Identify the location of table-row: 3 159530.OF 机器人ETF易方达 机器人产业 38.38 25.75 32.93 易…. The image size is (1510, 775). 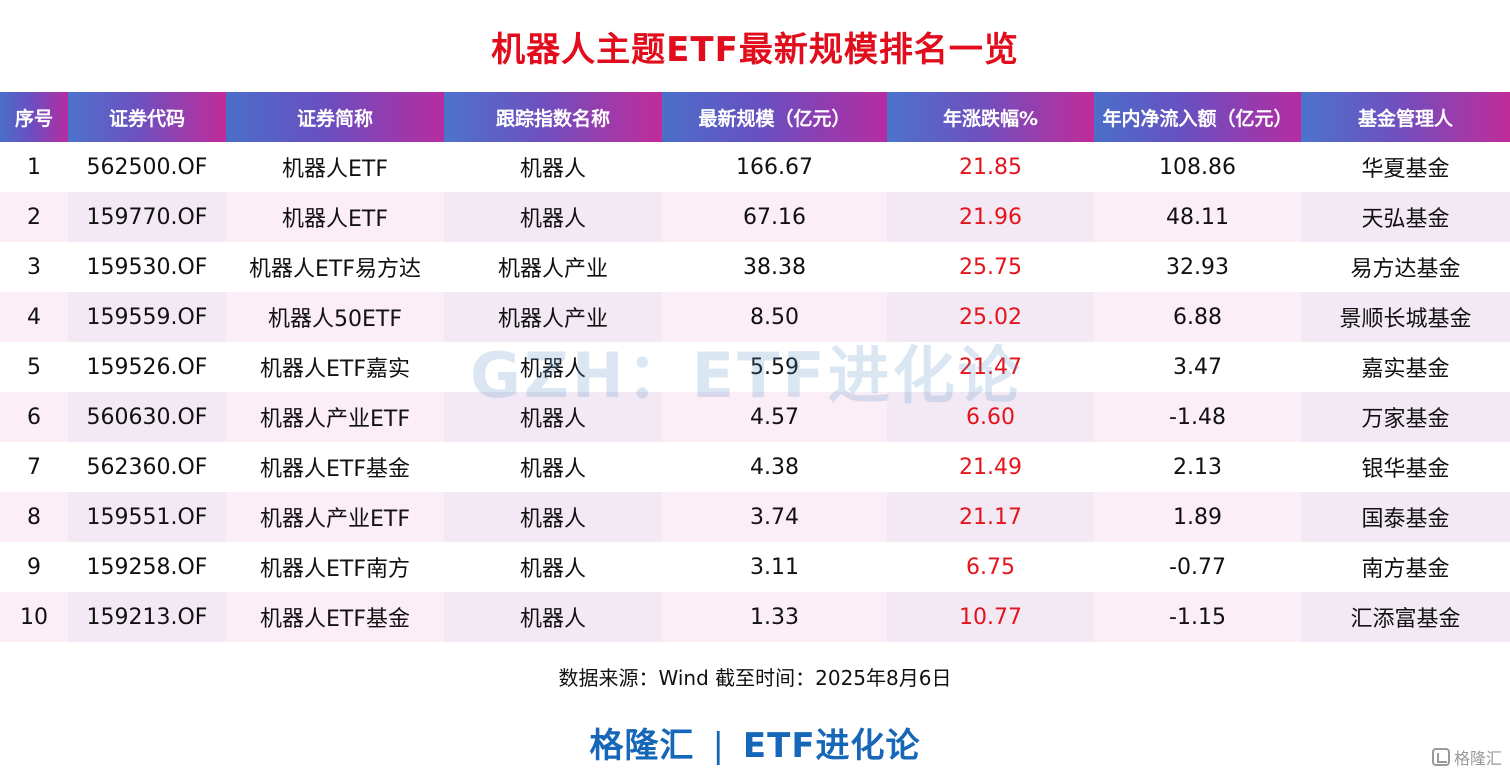
(755, 267).